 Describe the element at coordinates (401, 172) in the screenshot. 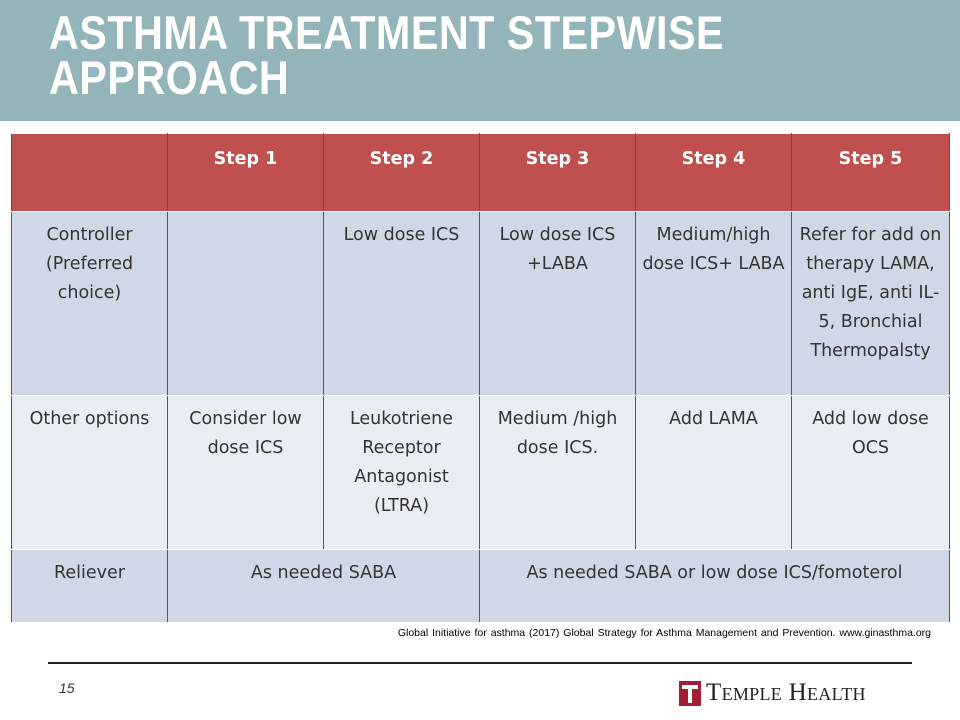

I see `header-step-2: Step 2` at that location.